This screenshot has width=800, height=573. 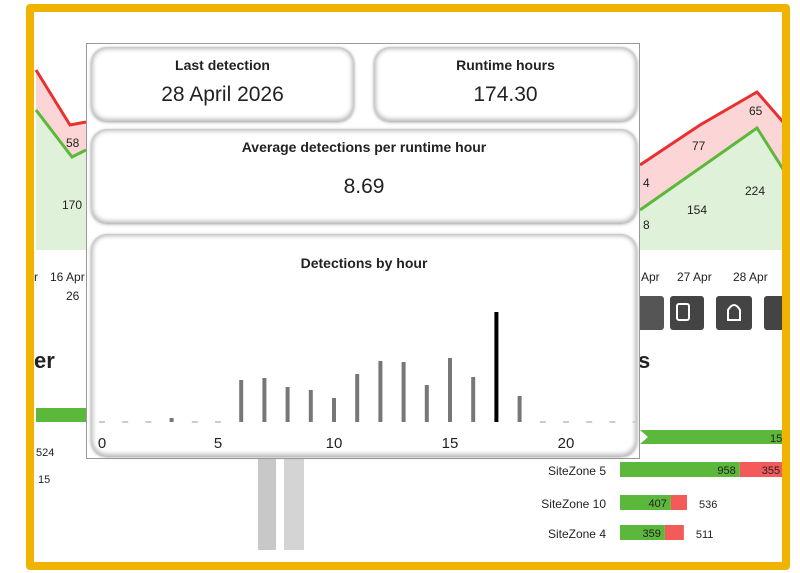 What do you see at coordinates (755, 191) in the screenshot?
I see `line-label: 224` at bounding box center [755, 191].